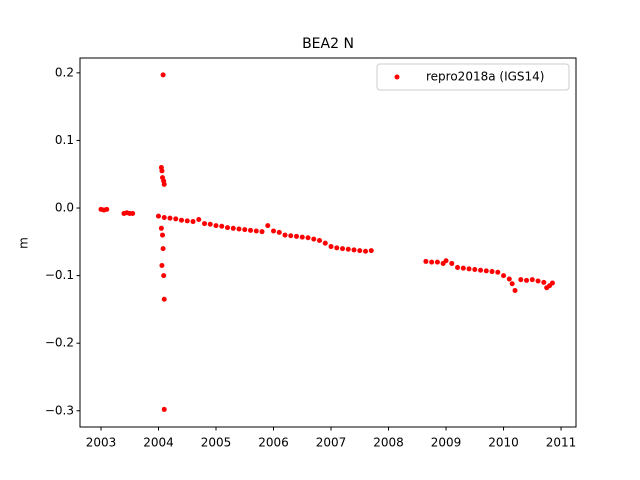 This screenshot has height=480, width=640. I want to click on y-tick-label: −0.2, so click(59, 343).